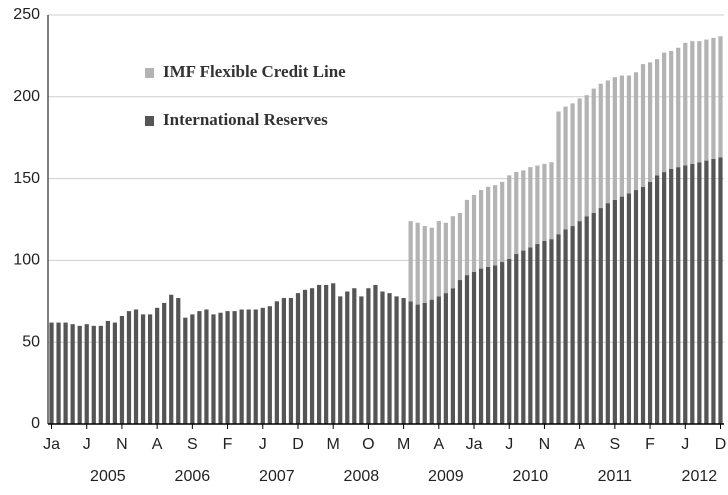  Describe the element at coordinates (700, 476) in the screenshot. I see `year-label: 2012` at that location.